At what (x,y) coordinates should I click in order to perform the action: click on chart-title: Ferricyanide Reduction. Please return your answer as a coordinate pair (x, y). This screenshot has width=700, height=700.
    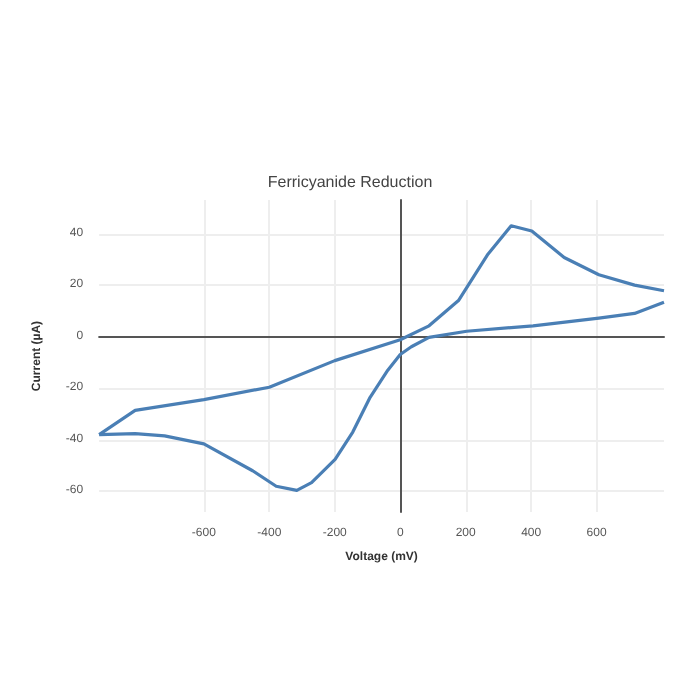
    Looking at the image, I should click on (350, 182).